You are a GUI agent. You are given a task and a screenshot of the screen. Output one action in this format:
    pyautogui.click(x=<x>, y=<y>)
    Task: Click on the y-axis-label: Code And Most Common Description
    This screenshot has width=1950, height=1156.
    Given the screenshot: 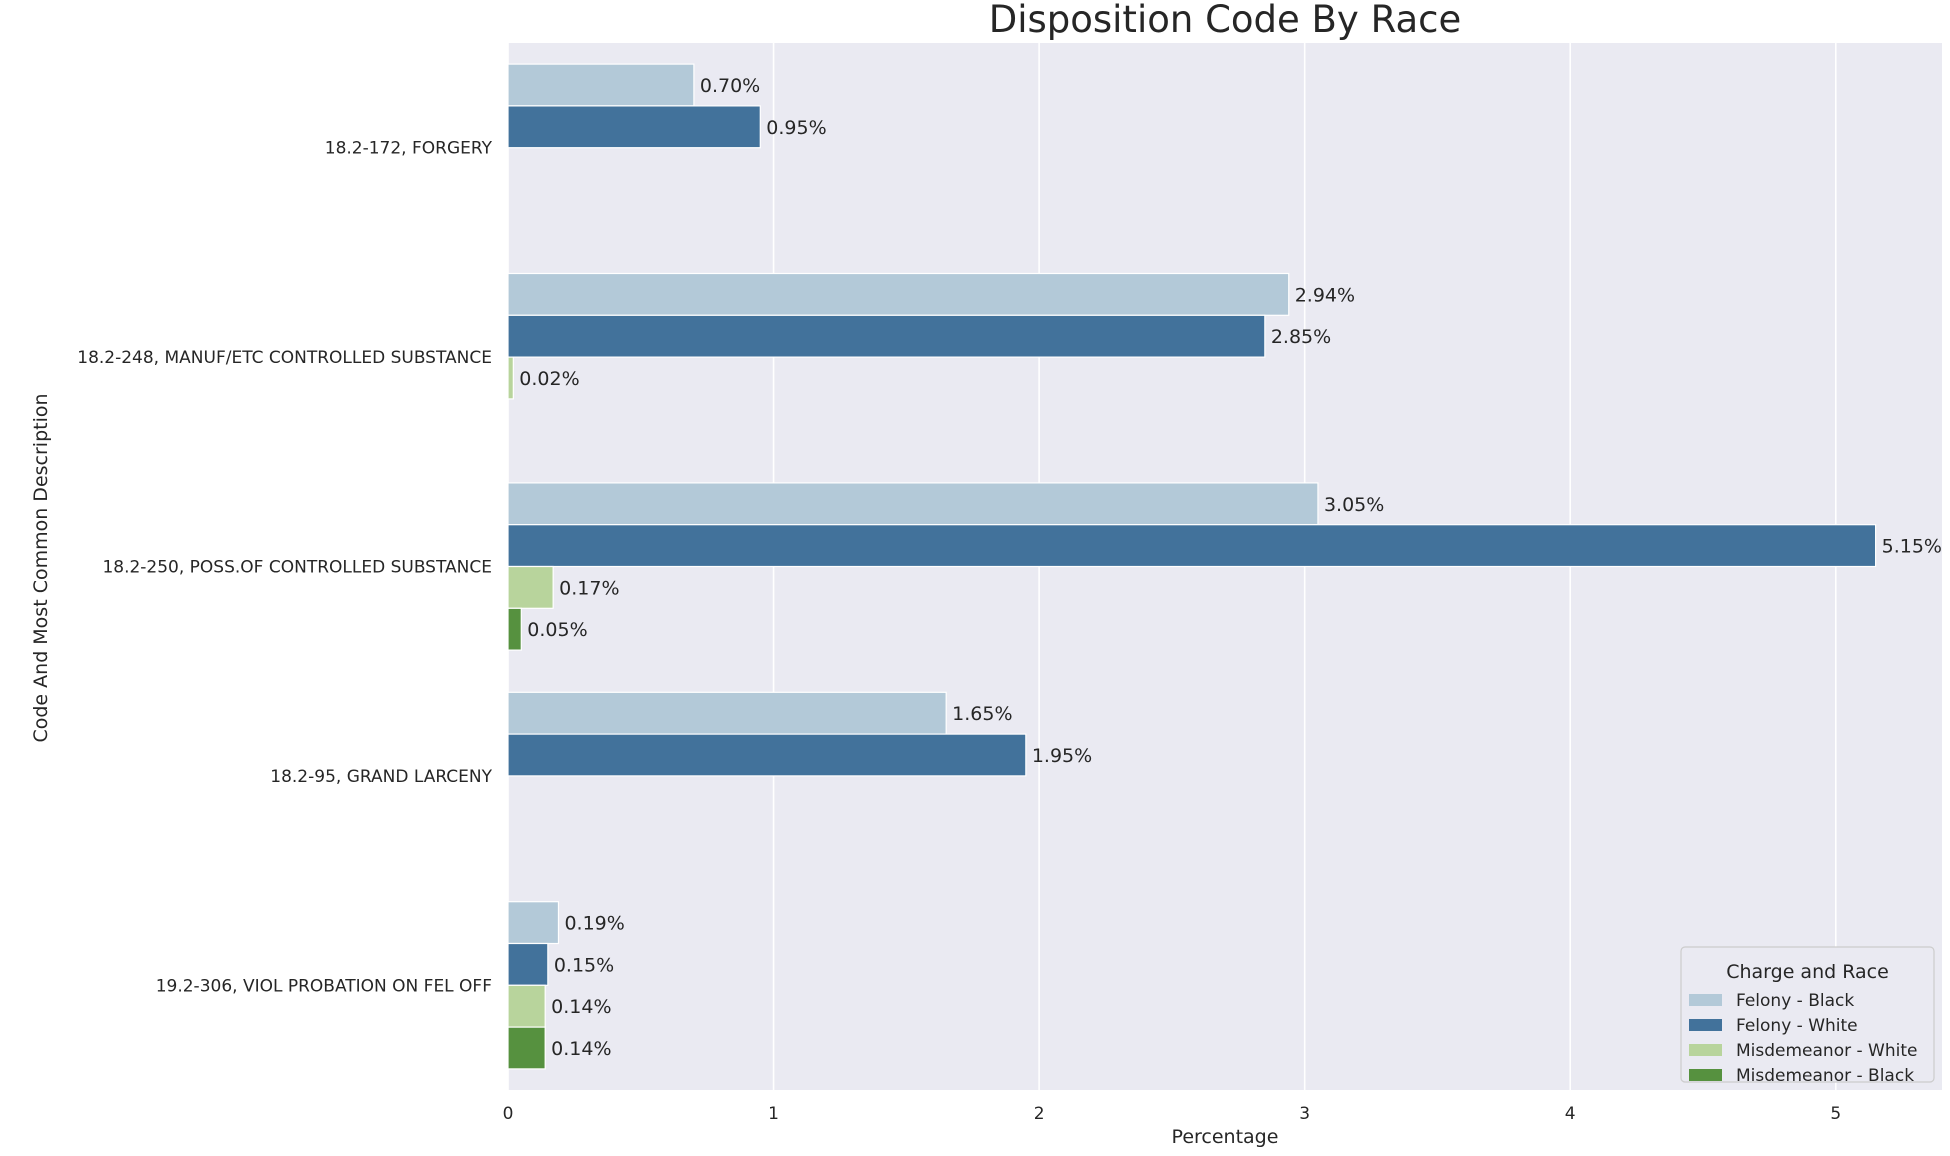 What is the action you would take?
    pyautogui.click(x=41, y=567)
    